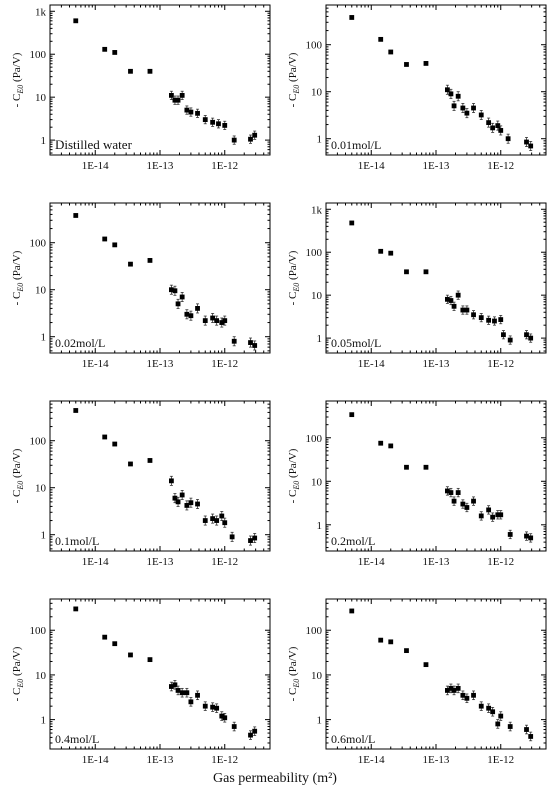 This screenshot has width=550, height=794. Describe the element at coordinates (317, 210) in the screenshot. I see `y-tick-label: 1k` at that location.